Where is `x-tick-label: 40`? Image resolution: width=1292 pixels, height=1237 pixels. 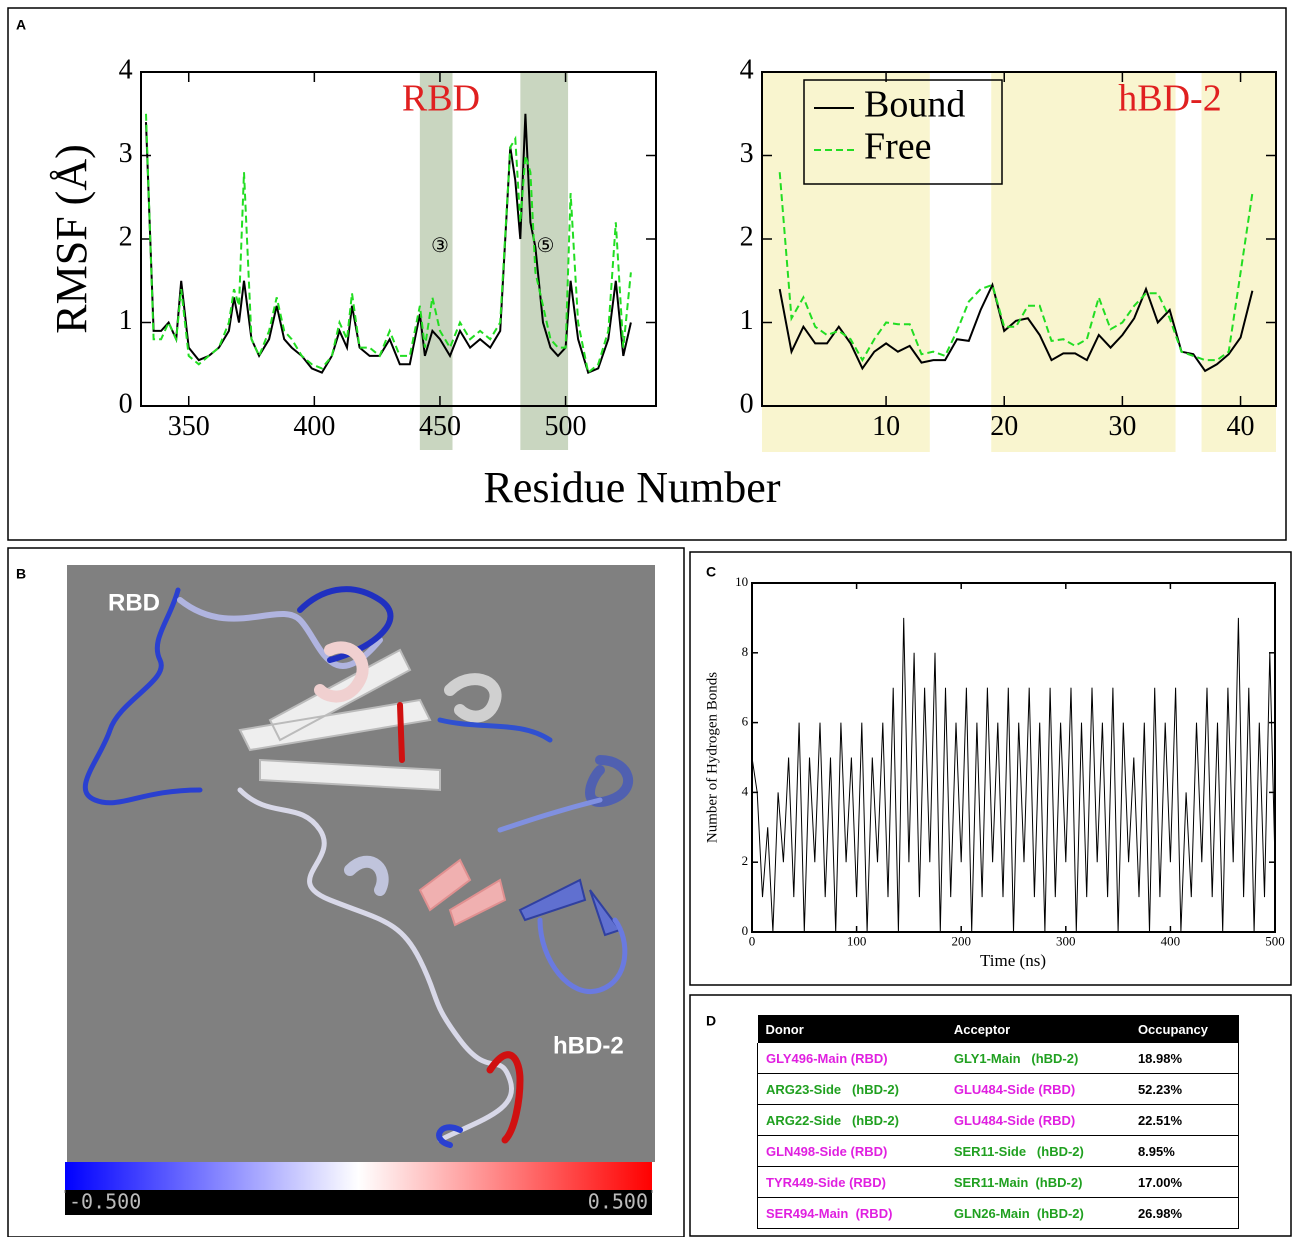 x-tick-label: 40 is located at coordinates (1241, 426).